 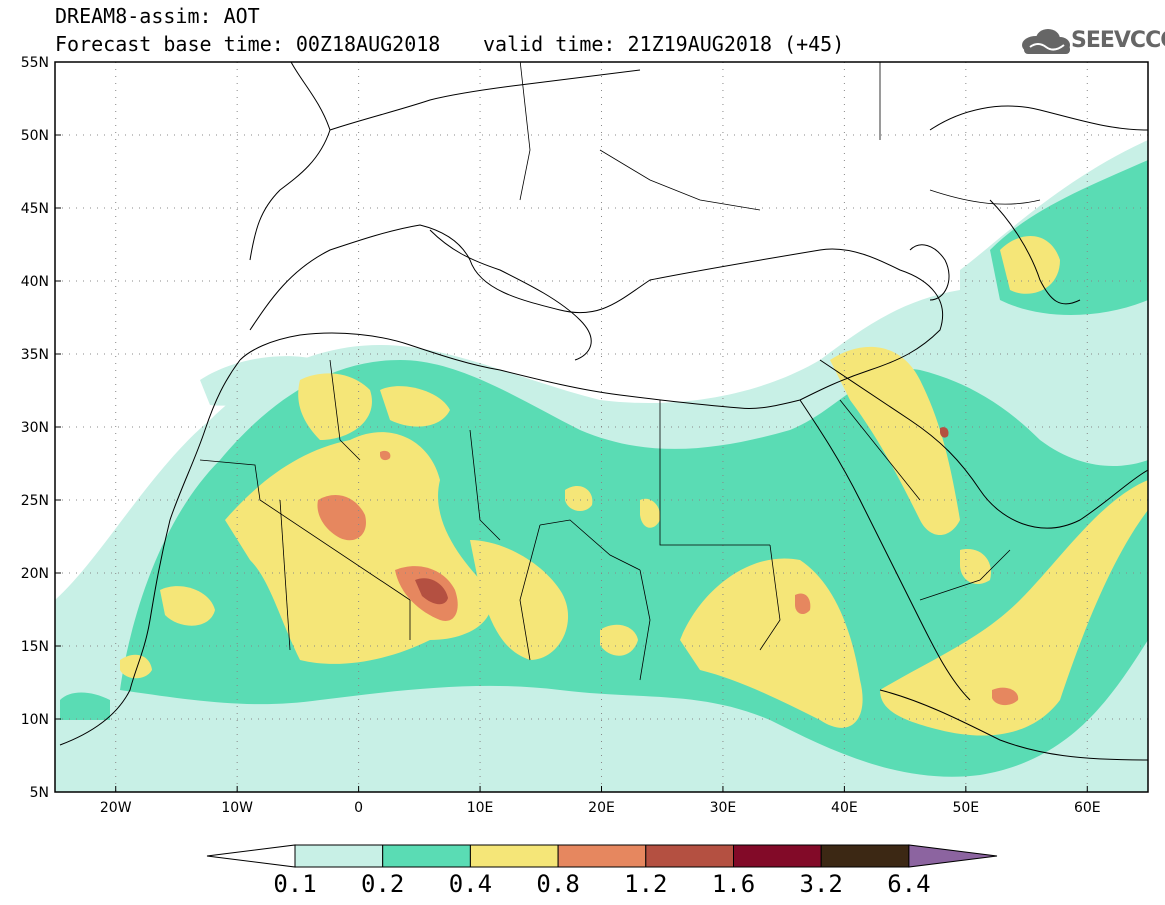 What do you see at coordinates (35, 136) in the screenshot?
I see `lat-tick-label: 50N` at bounding box center [35, 136].